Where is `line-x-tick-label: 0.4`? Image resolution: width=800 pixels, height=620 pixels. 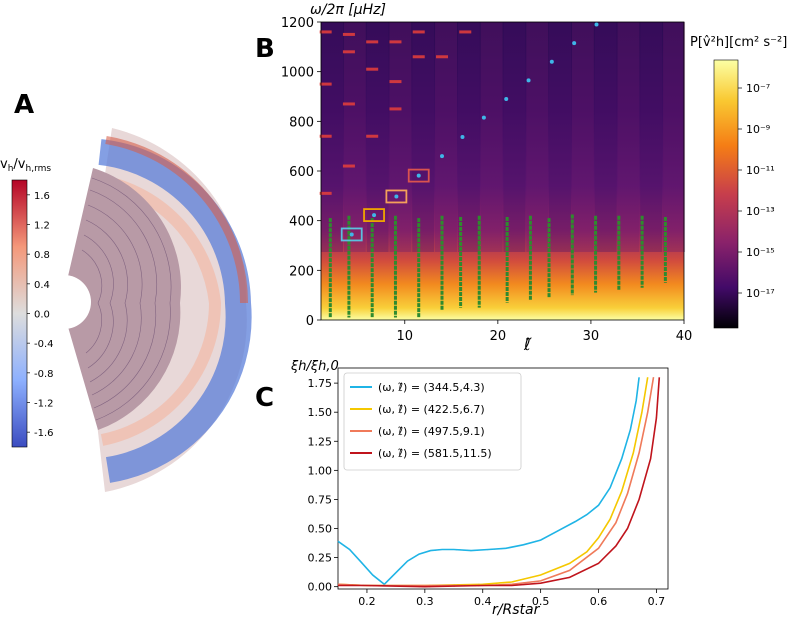 line-x-tick-label: 0.4 is located at coordinates (483, 601).